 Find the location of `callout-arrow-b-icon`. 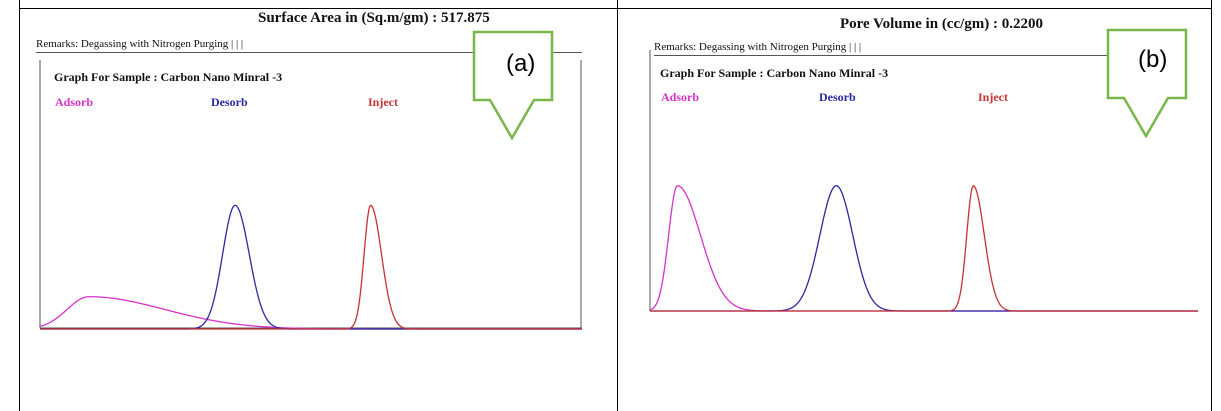

callout-arrow-b-icon is located at coordinates (1147, 83).